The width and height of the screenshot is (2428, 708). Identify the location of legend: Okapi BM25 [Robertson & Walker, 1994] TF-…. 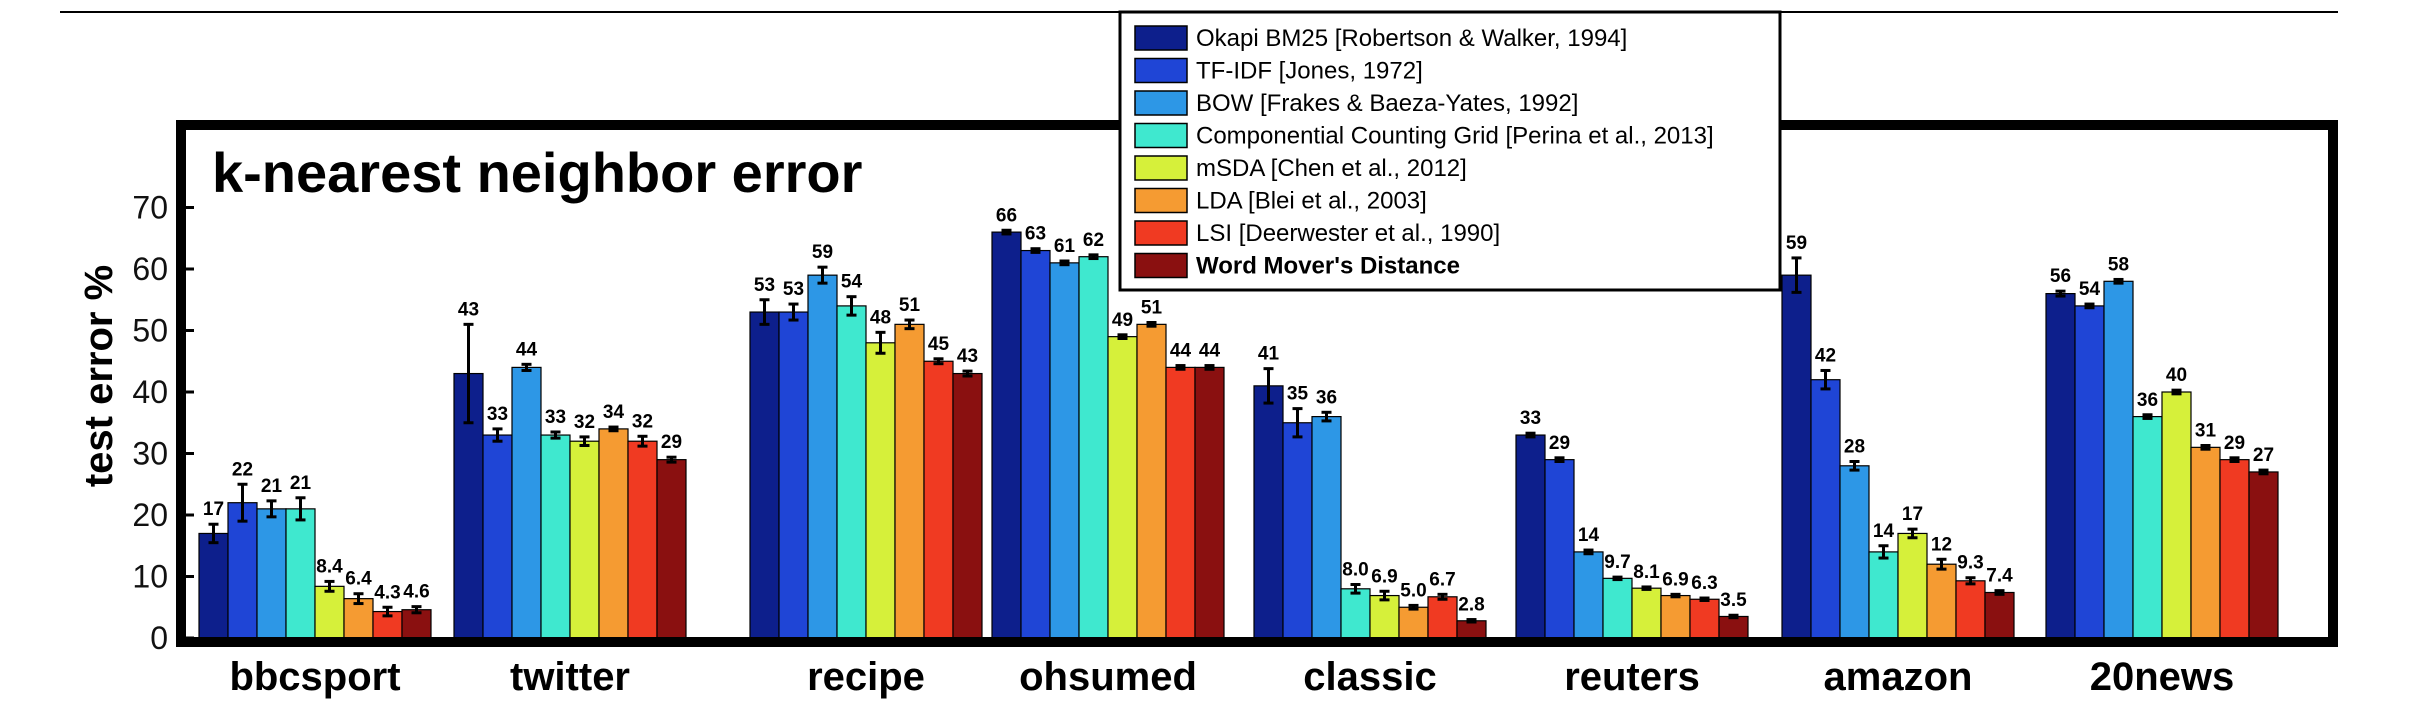
(1450, 151).